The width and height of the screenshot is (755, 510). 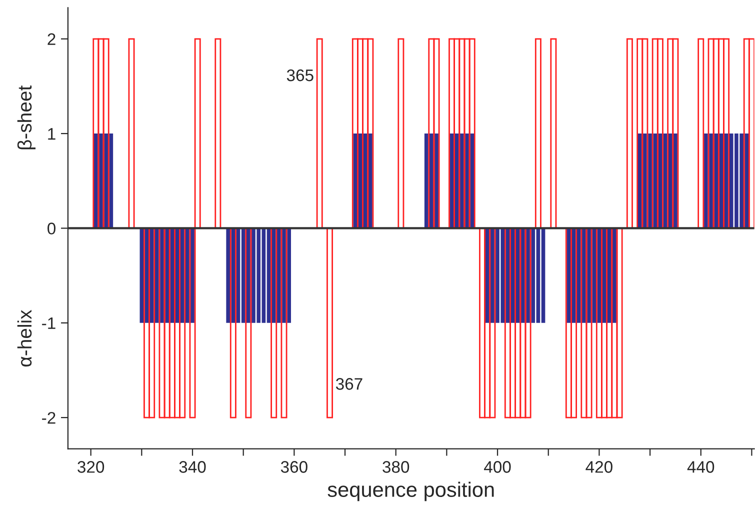 I want to click on annotation: 367, so click(x=349, y=384).